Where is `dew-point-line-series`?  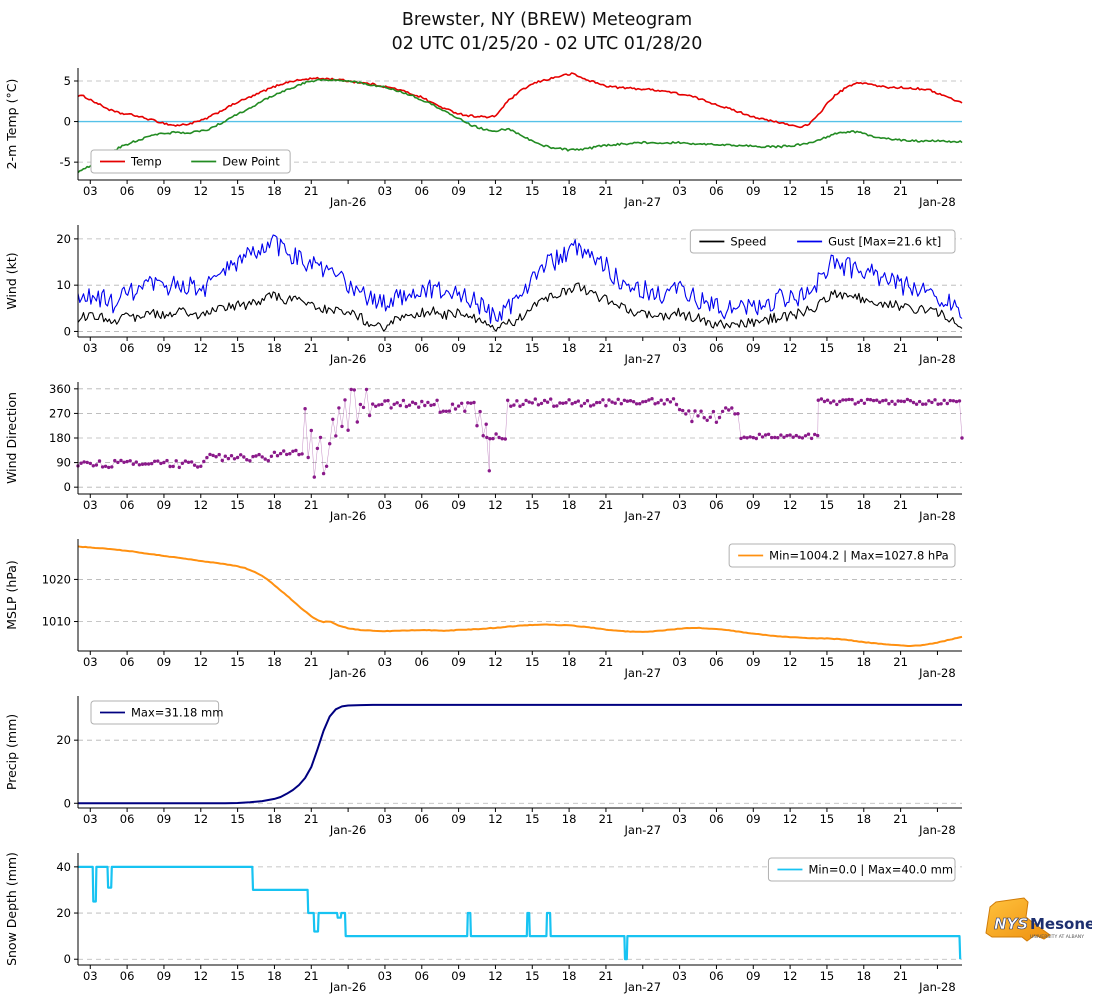
dew-point-line-series is located at coordinates (520, 126).